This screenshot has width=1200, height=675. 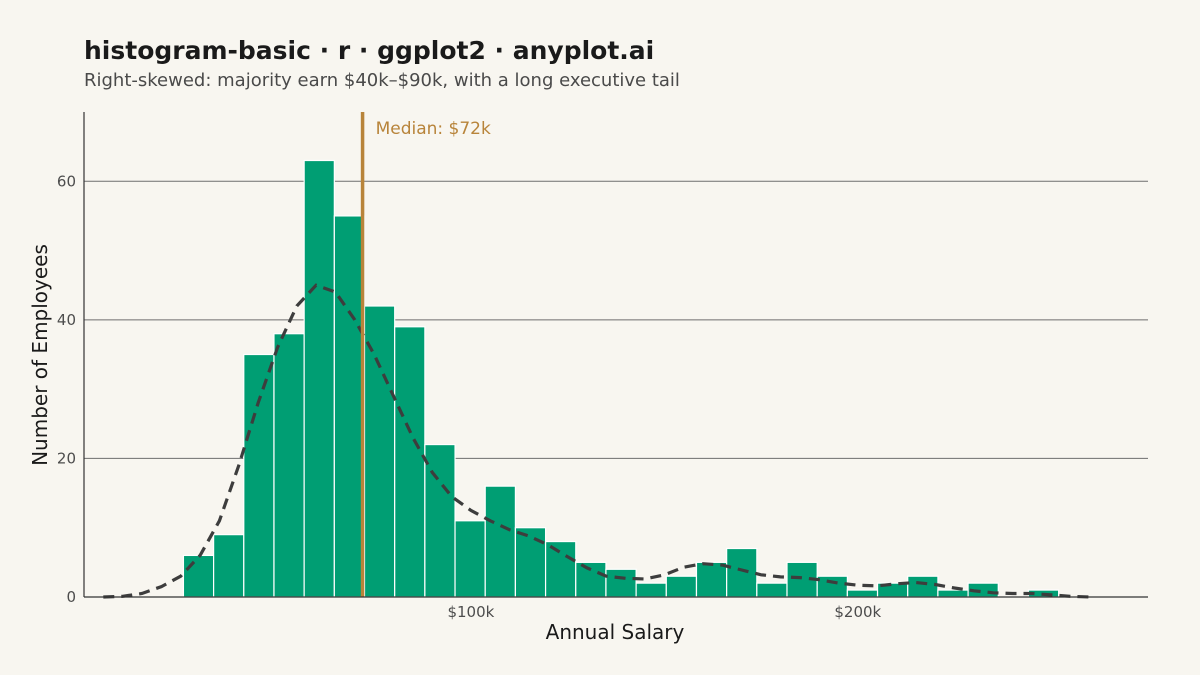 I want to click on y-tick-label: 60, so click(x=66, y=181).